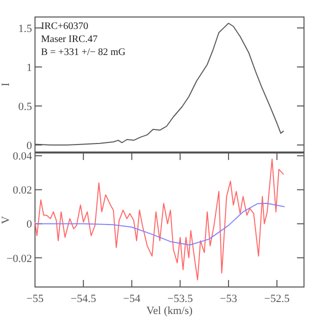 Image resolution: width=322 pixels, height=322 pixels. I want to click on y-tick-label: −0.02, so click(19, 258).